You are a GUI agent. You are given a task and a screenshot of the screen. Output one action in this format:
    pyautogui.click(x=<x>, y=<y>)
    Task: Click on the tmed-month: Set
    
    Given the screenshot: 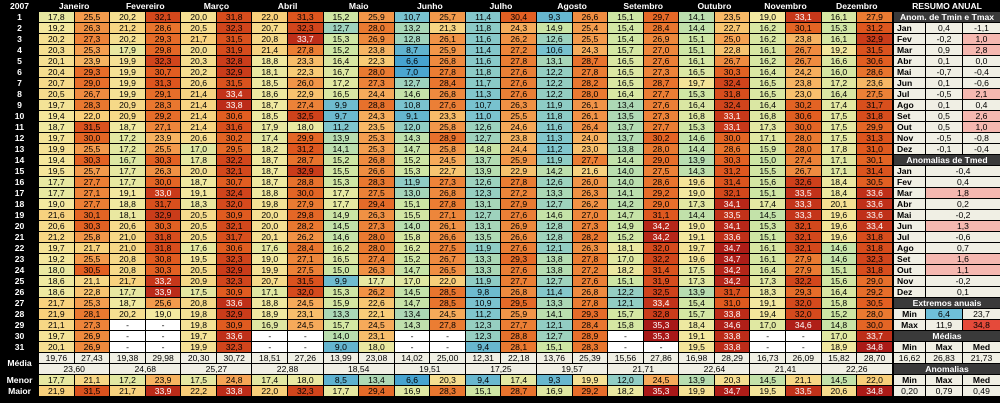 What is the action you would take?
    pyautogui.click(x=909, y=259)
    